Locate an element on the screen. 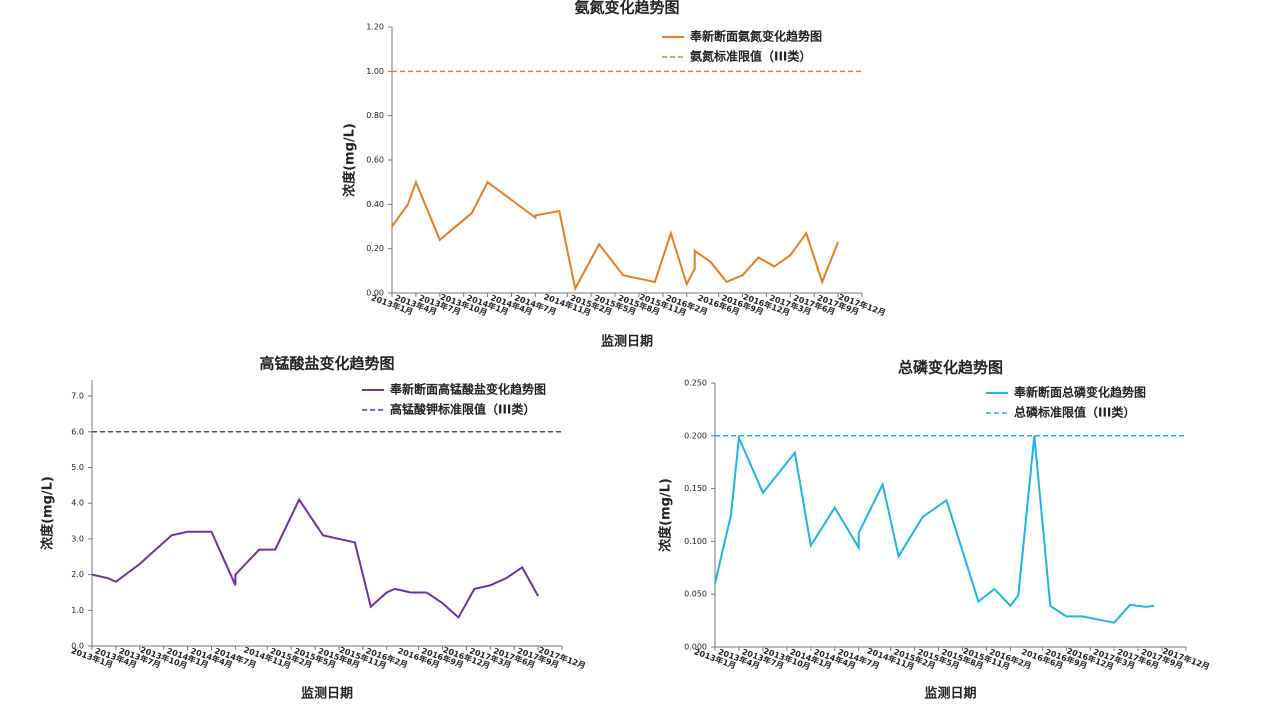 This screenshot has height=720, width=1280. y-tick-label: 1.00 is located at coordinates (375, 71).